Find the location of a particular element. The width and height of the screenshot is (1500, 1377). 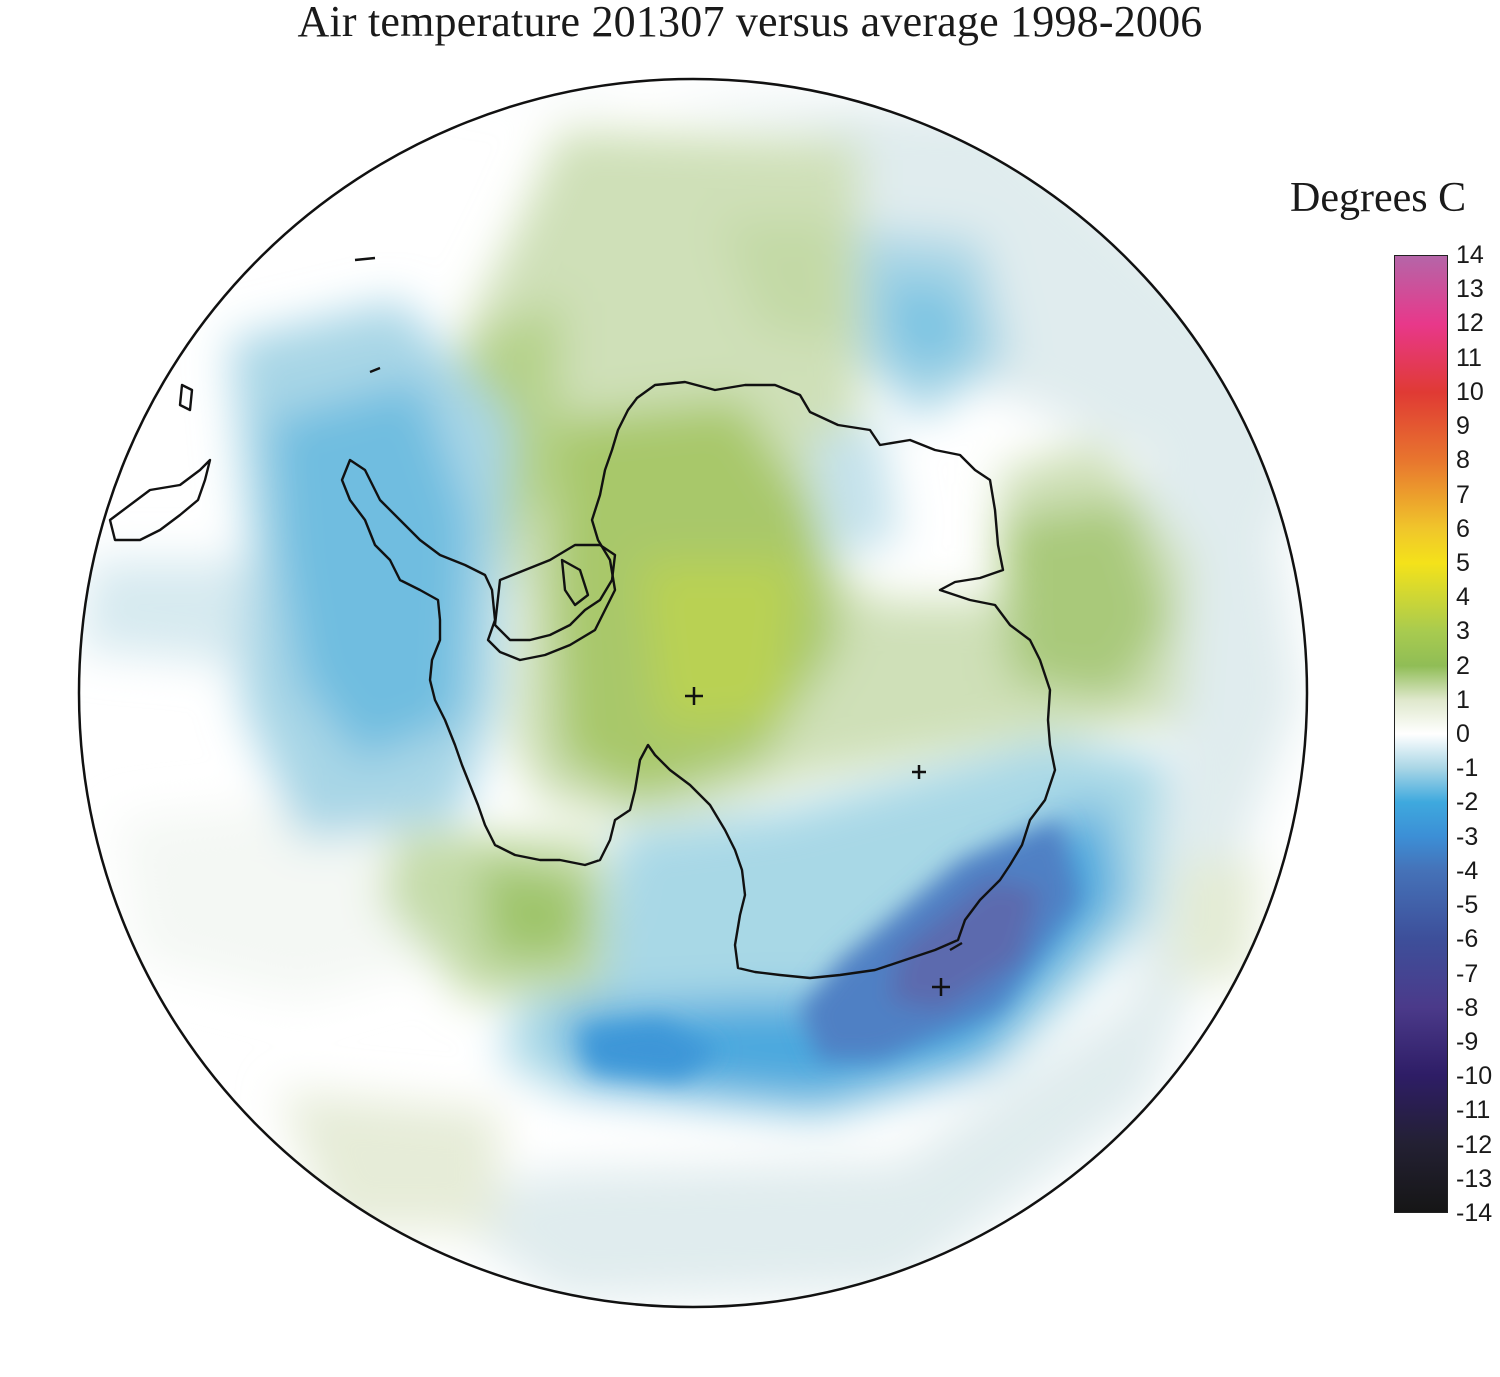

colorbar-tick-label: -3 is located at coordinates (1467, 836).